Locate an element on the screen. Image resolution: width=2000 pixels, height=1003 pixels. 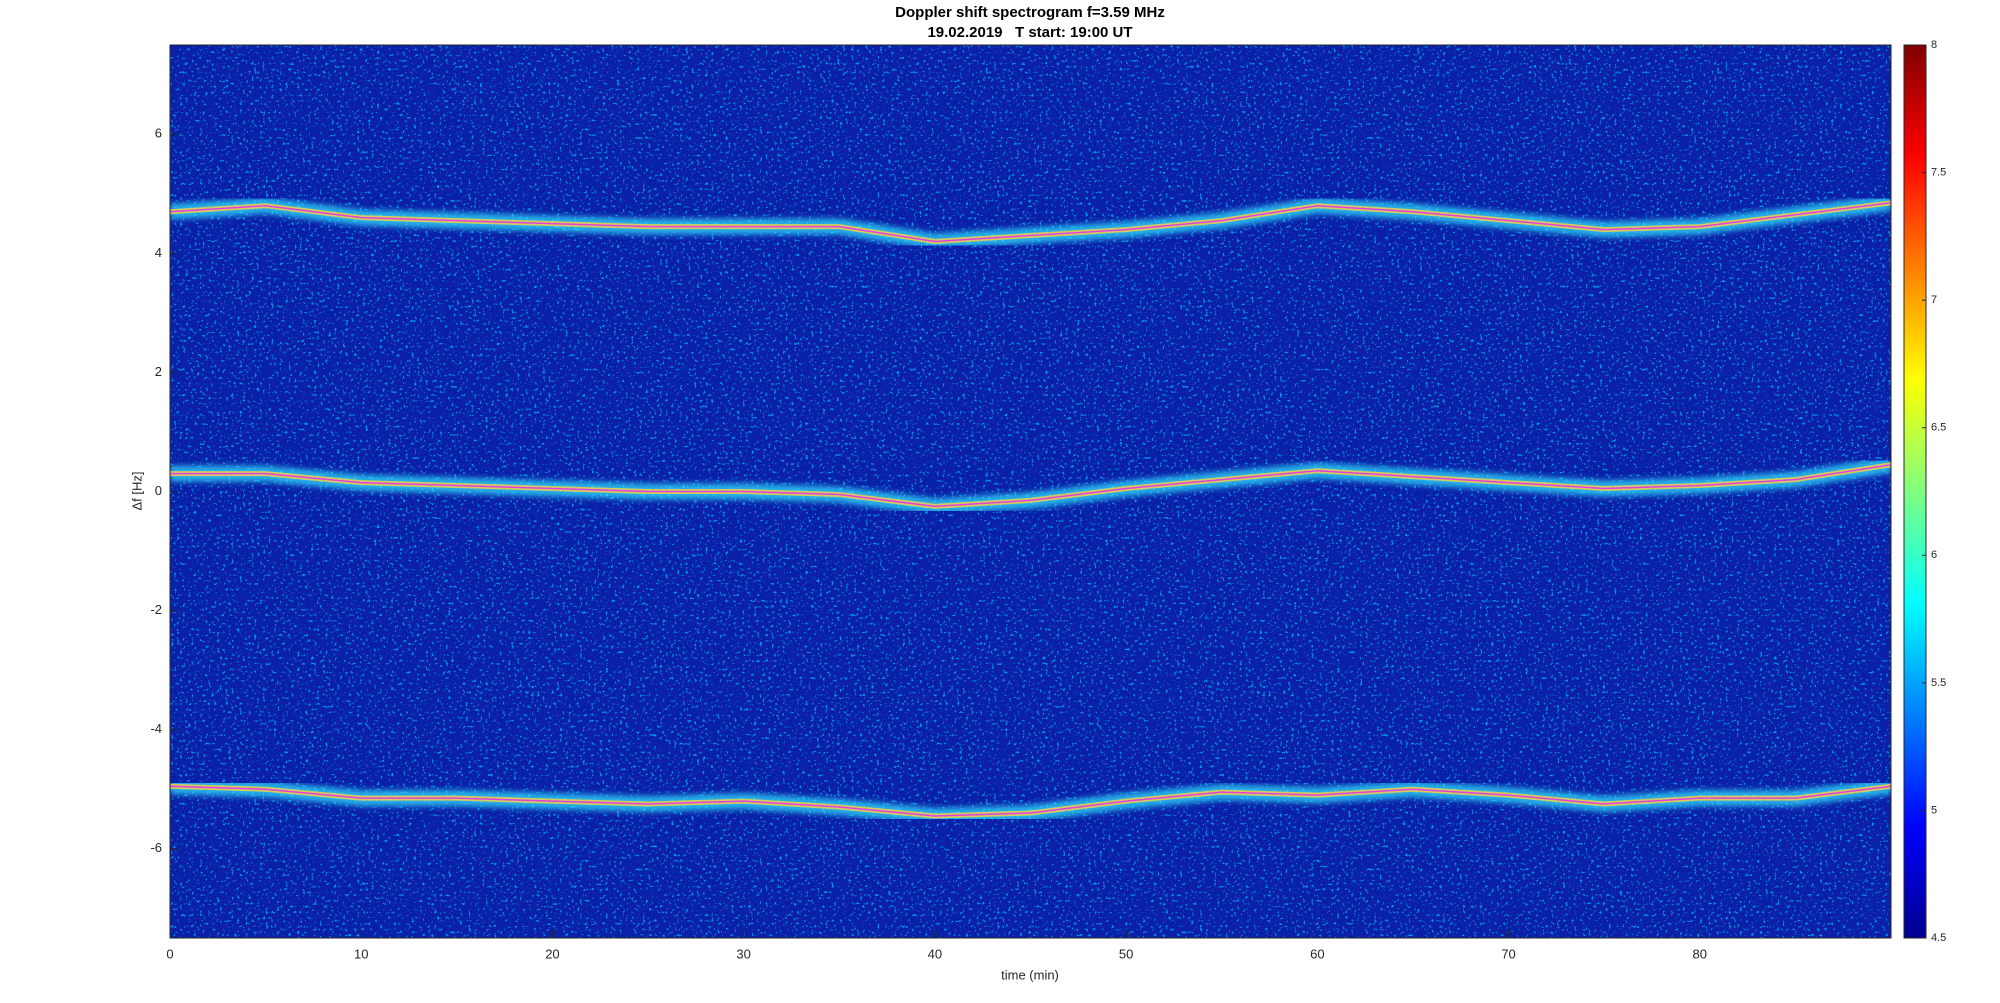
colorbar-tick-label: 5.5 is located at coordinates (1938, 683).